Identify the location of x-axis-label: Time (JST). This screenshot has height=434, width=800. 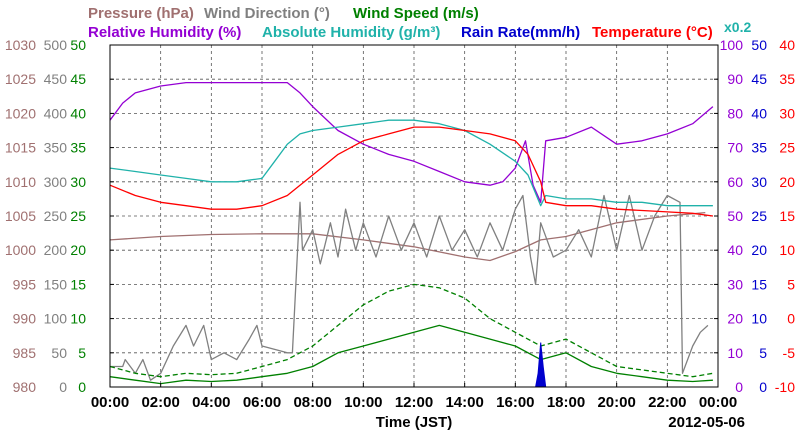
(414, 422).